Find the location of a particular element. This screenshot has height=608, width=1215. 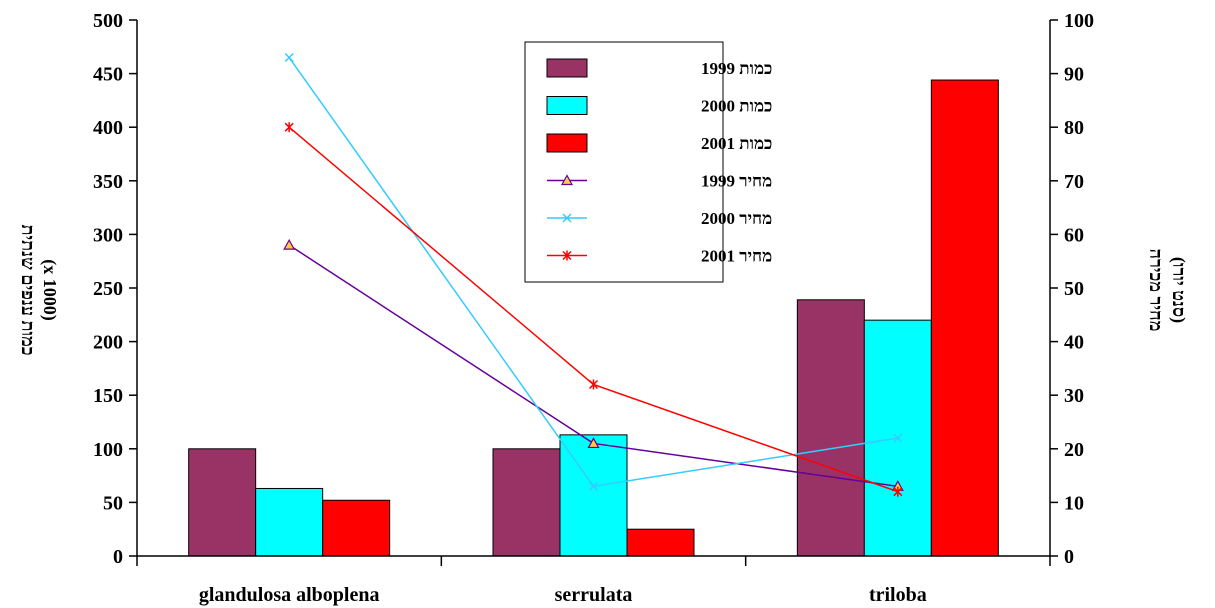

legend-label: כמות 2001 is located at coordinates (736, 143).